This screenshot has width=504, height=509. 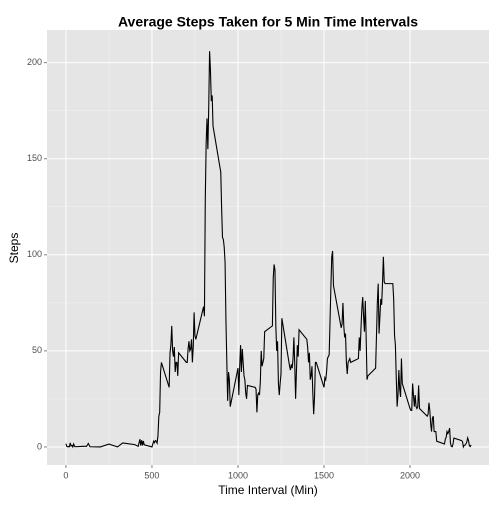 I want to click on x-tick-label: 2000, so click(x=410, y=475).